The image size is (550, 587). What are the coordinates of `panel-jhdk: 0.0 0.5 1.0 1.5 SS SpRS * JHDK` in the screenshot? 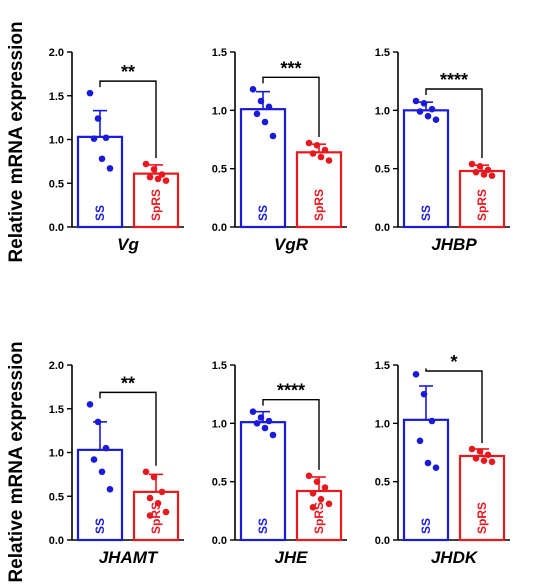 It's located at (442, 459).